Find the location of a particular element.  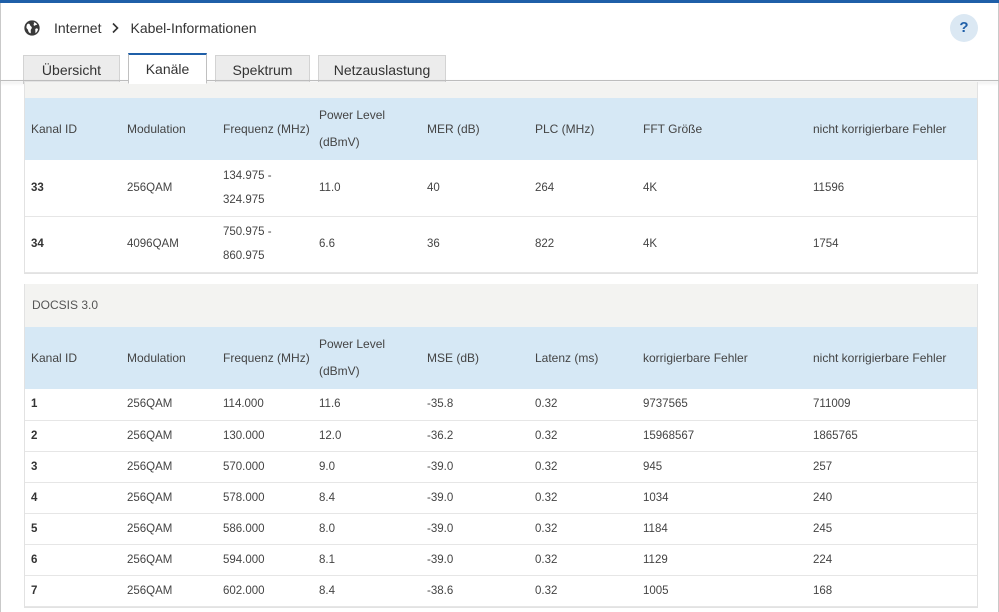

table-cell: 11.0 is located at coordinates (367, 188).